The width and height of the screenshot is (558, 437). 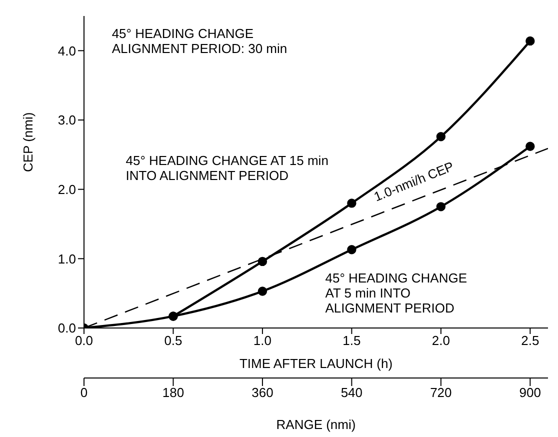 I want to click on x-tick-label: 0.5, so click(x=173, y=340).